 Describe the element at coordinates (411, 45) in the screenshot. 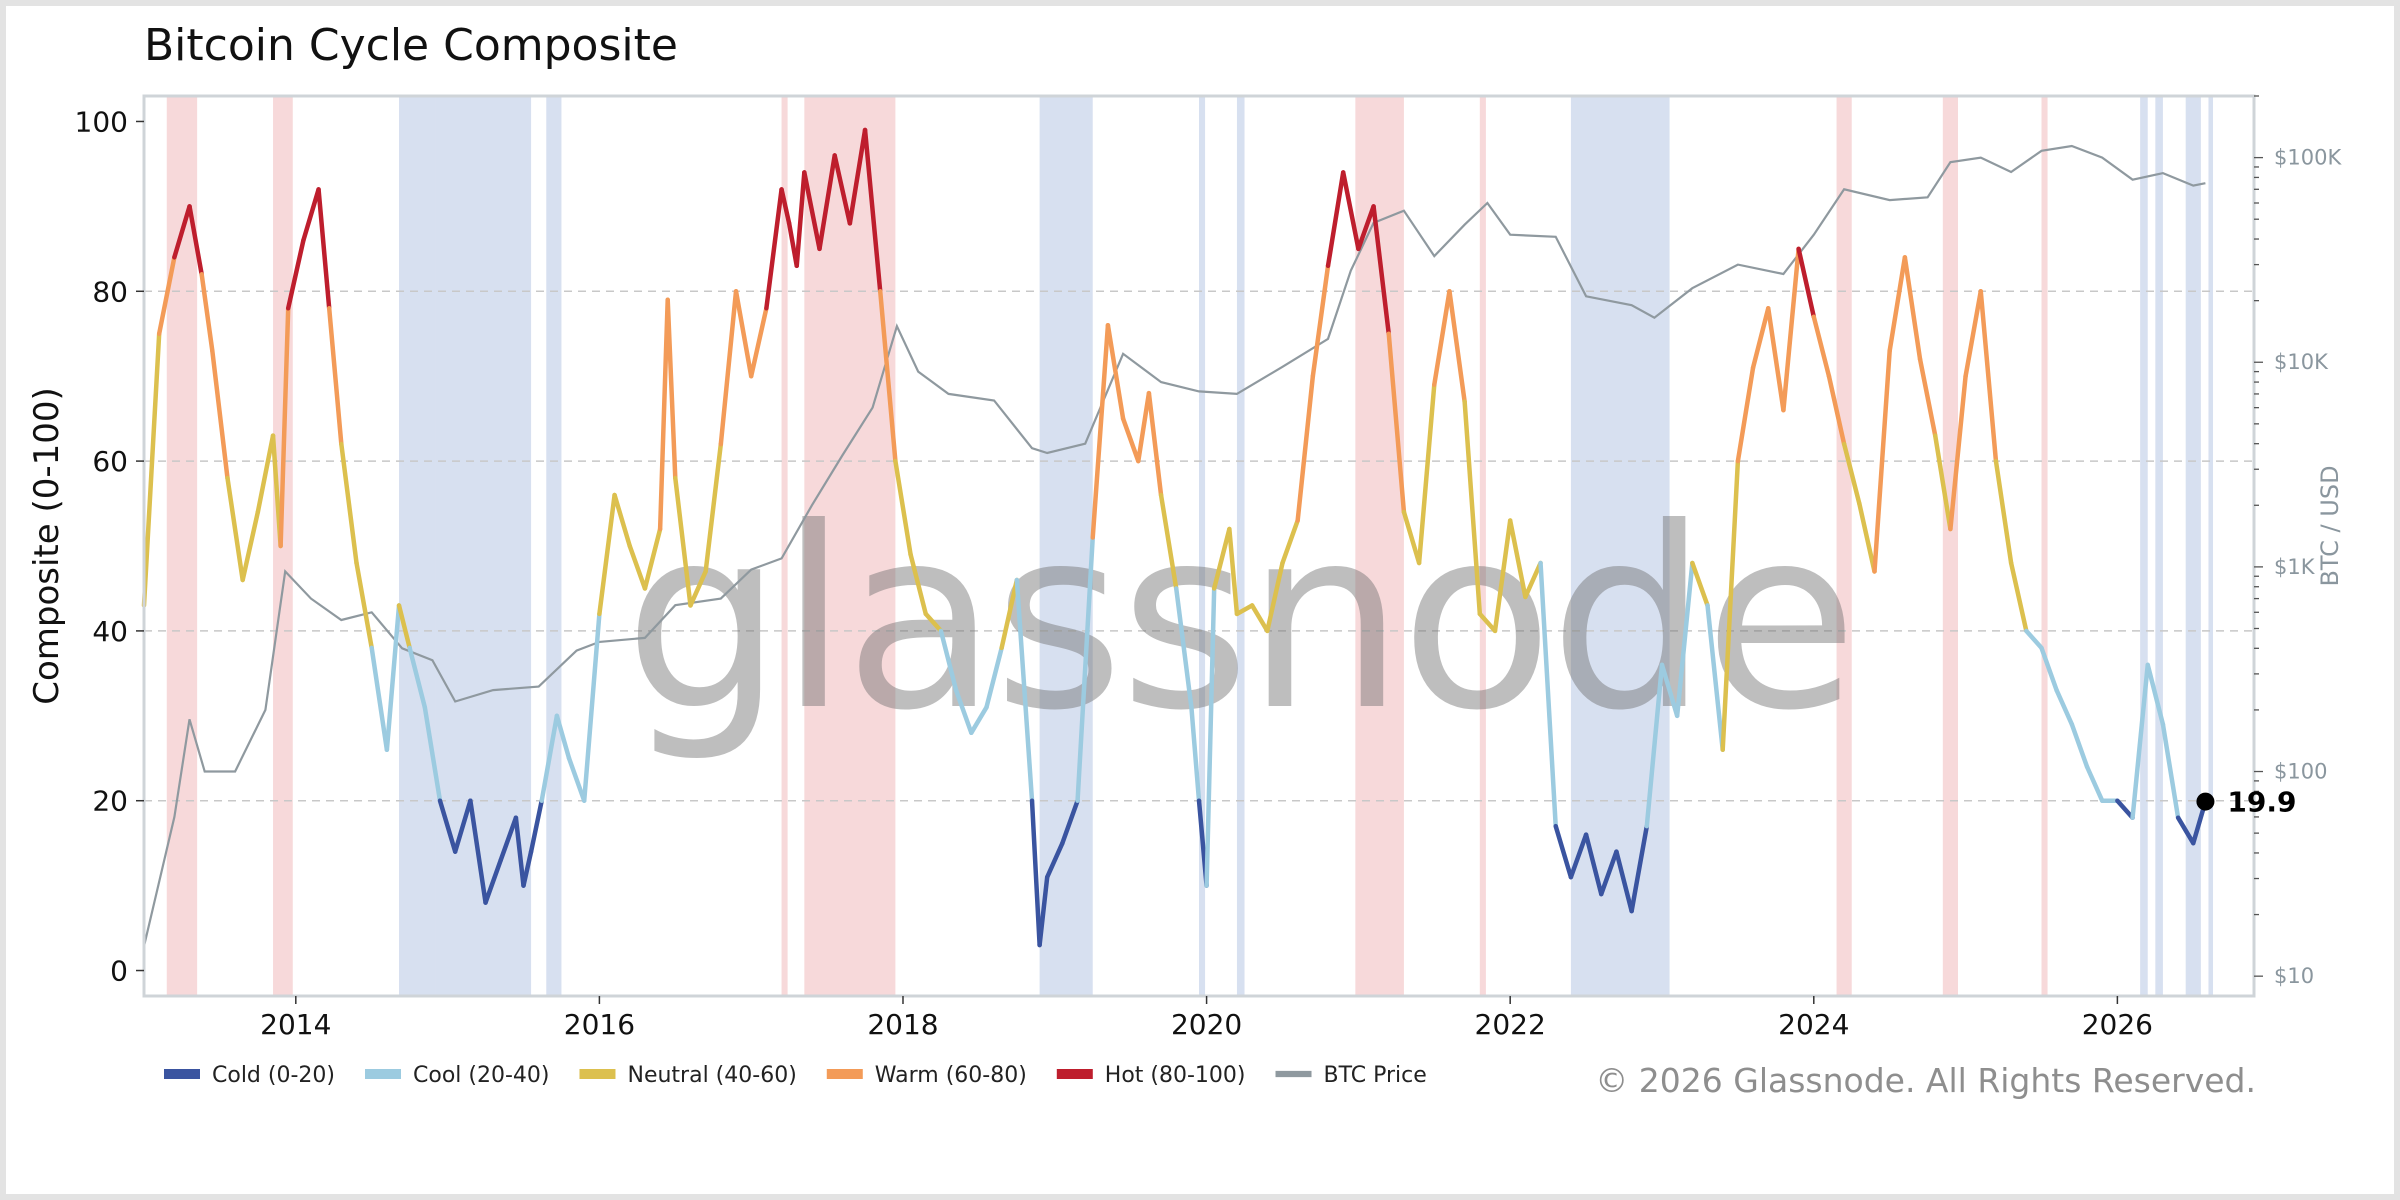

I see `chart-title: Bitcoin Cycle Composite` at that location.